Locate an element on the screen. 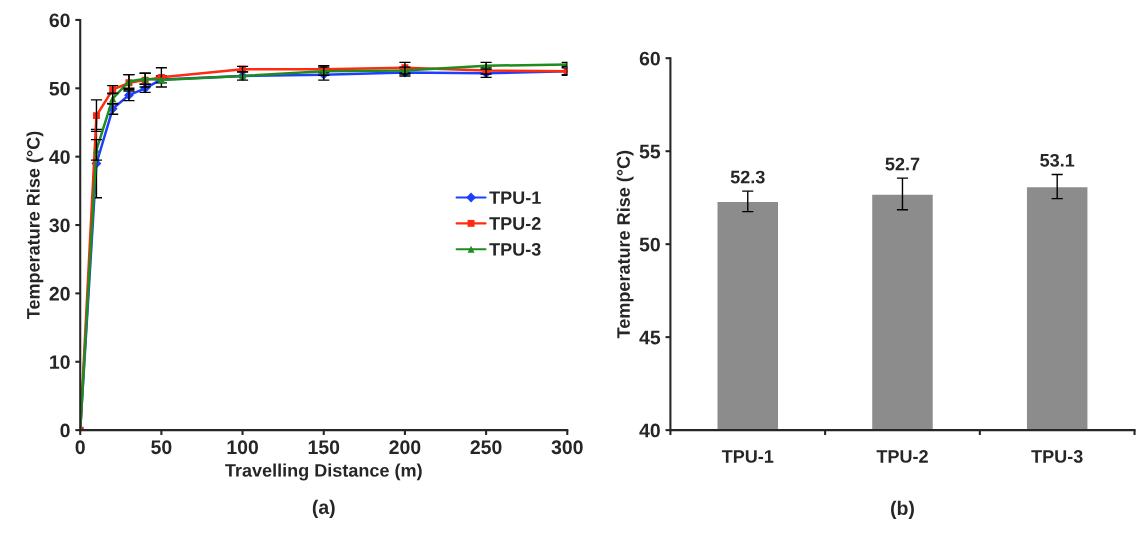  y-tick-label: 20 is located at coordinates (59, 293).